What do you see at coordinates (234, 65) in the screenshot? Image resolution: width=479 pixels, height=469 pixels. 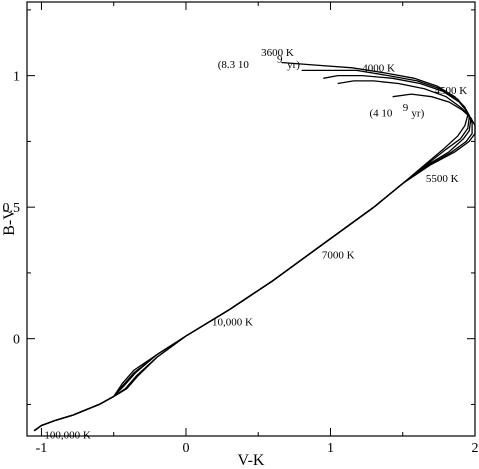 I see `annotation-2: (8.3 10` at bounding box center [234, 65].